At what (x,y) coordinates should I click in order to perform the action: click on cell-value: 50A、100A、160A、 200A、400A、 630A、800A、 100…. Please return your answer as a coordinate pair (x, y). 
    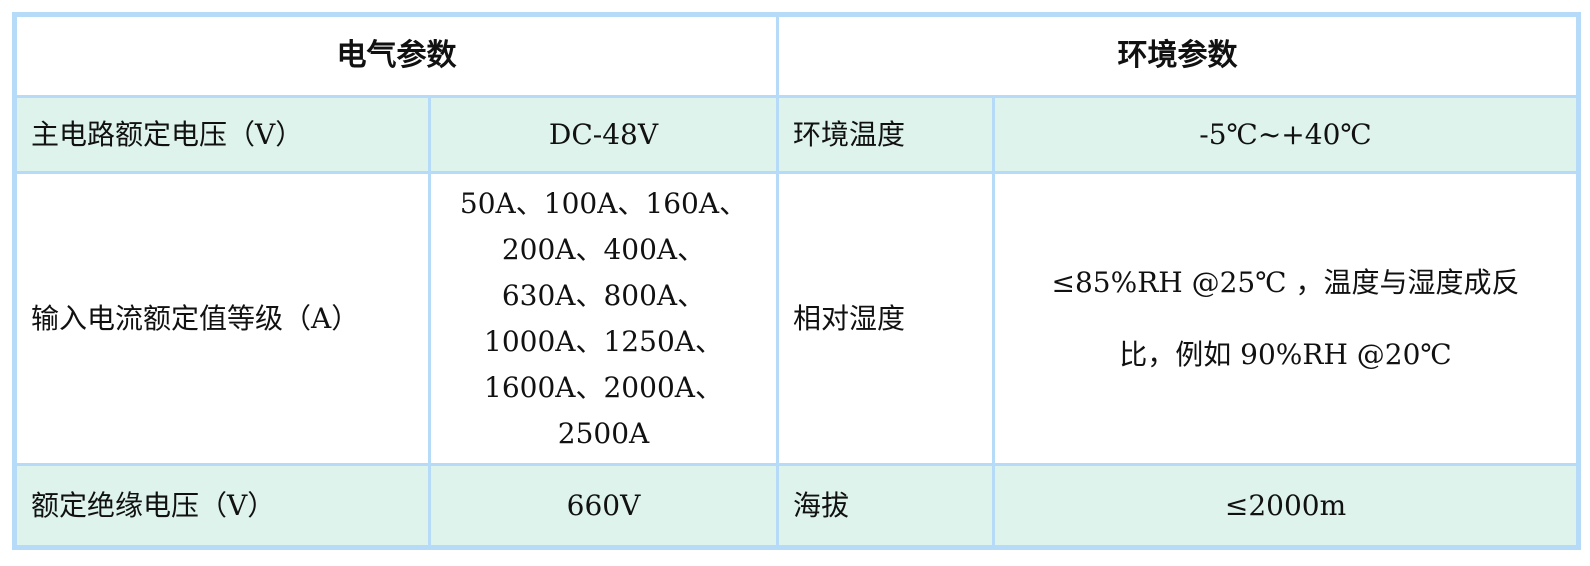
    Looking at the image, I should click on (603, 318).